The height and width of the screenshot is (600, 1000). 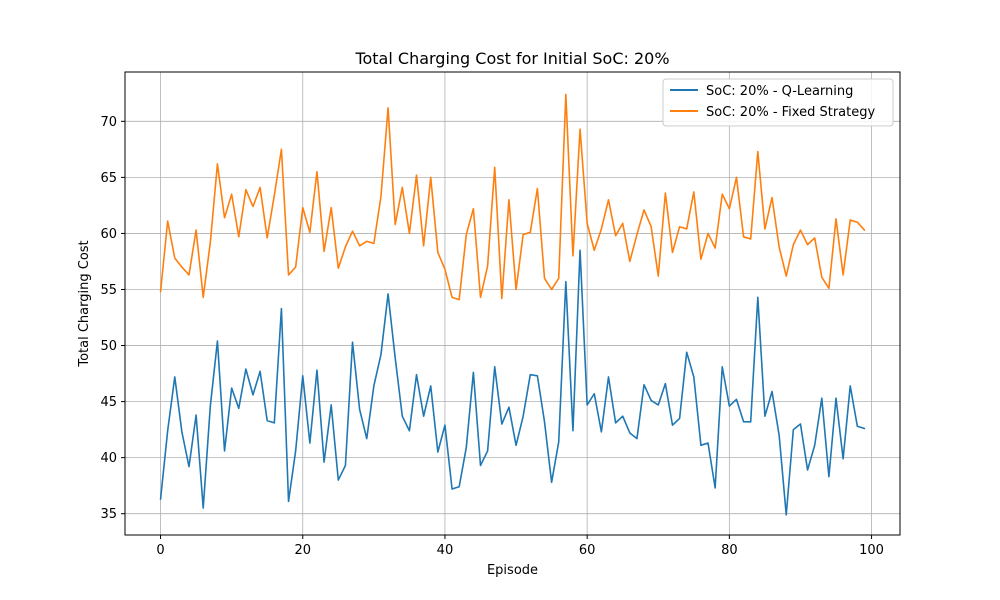 What do you see at coordinates (790, 112) in the screenshot?
I see `legend-label-fixed-strategy: SoC: 20% - Fixed Strategy` at bounding box center [790, 112].